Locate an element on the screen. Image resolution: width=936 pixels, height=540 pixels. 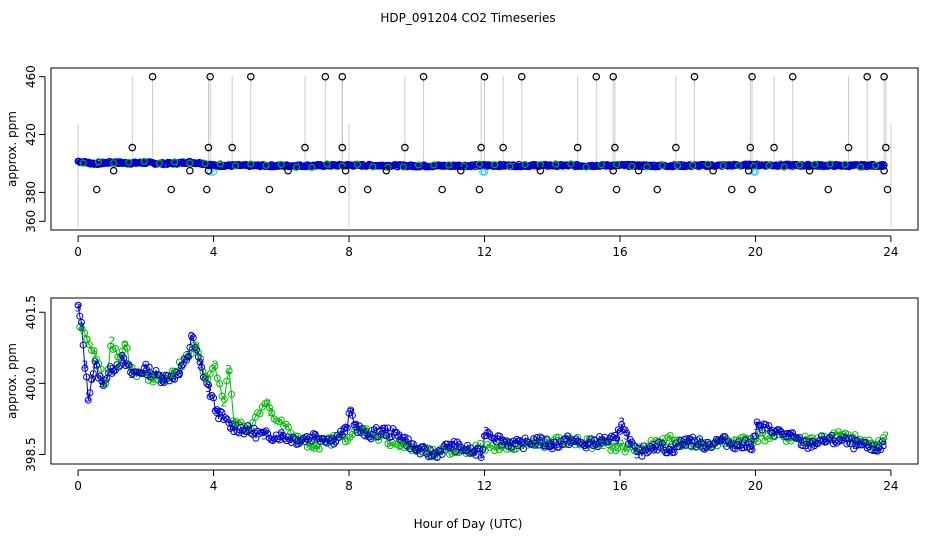
x-tick-label: 8 is located at coordinates (349, 252).